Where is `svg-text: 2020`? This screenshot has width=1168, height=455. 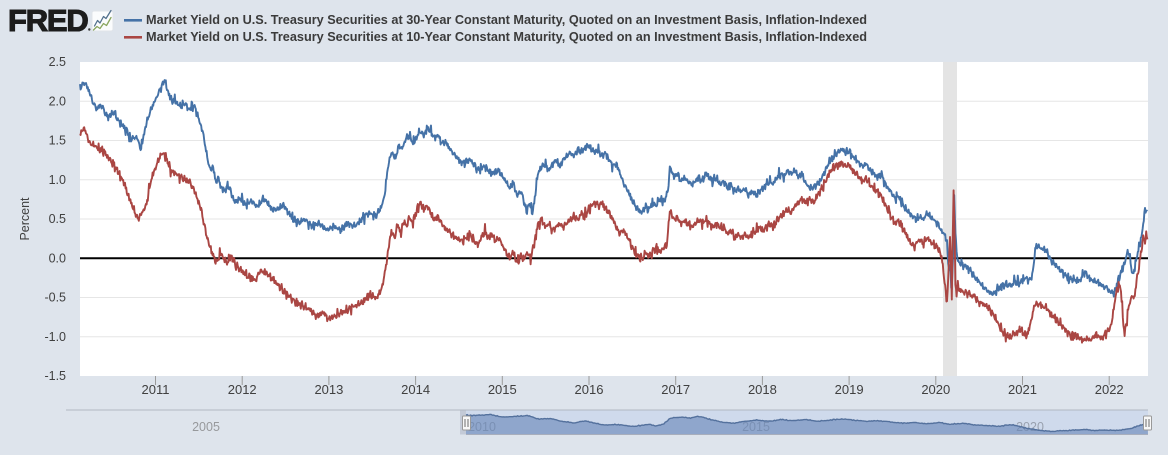
svg-text: 2020 is located at coordinates (935, 389).